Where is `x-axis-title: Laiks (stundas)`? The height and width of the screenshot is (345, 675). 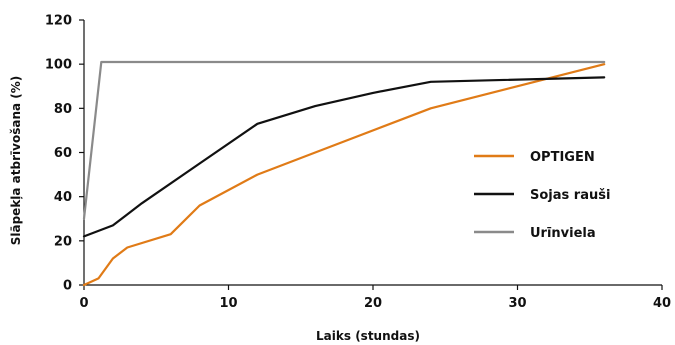 x-axis-title: Laiks (stundas) is located at coordinates (368, 336).